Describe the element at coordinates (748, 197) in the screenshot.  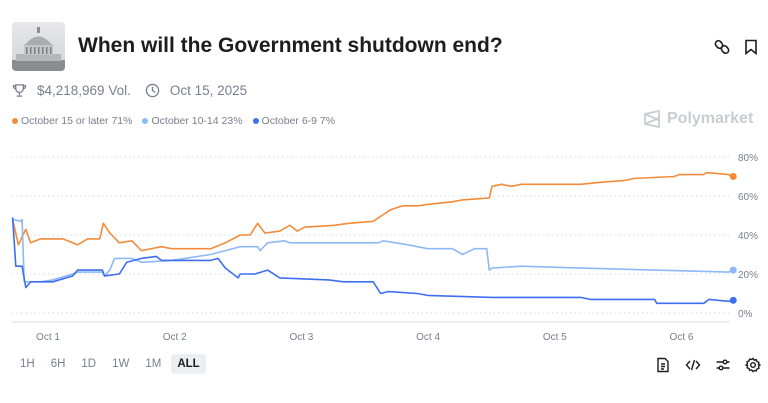
I see `y-tick-label: 60%` at that location.